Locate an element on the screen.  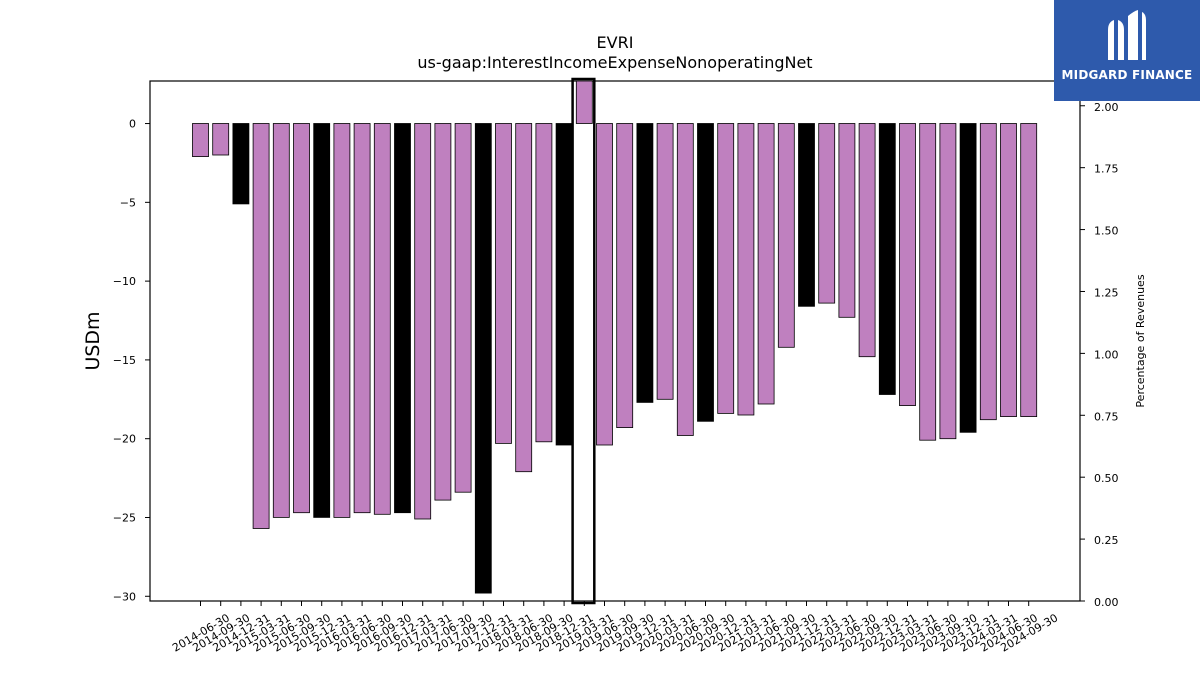
y-tick-label: −15 is located at coordinates (124, 360).